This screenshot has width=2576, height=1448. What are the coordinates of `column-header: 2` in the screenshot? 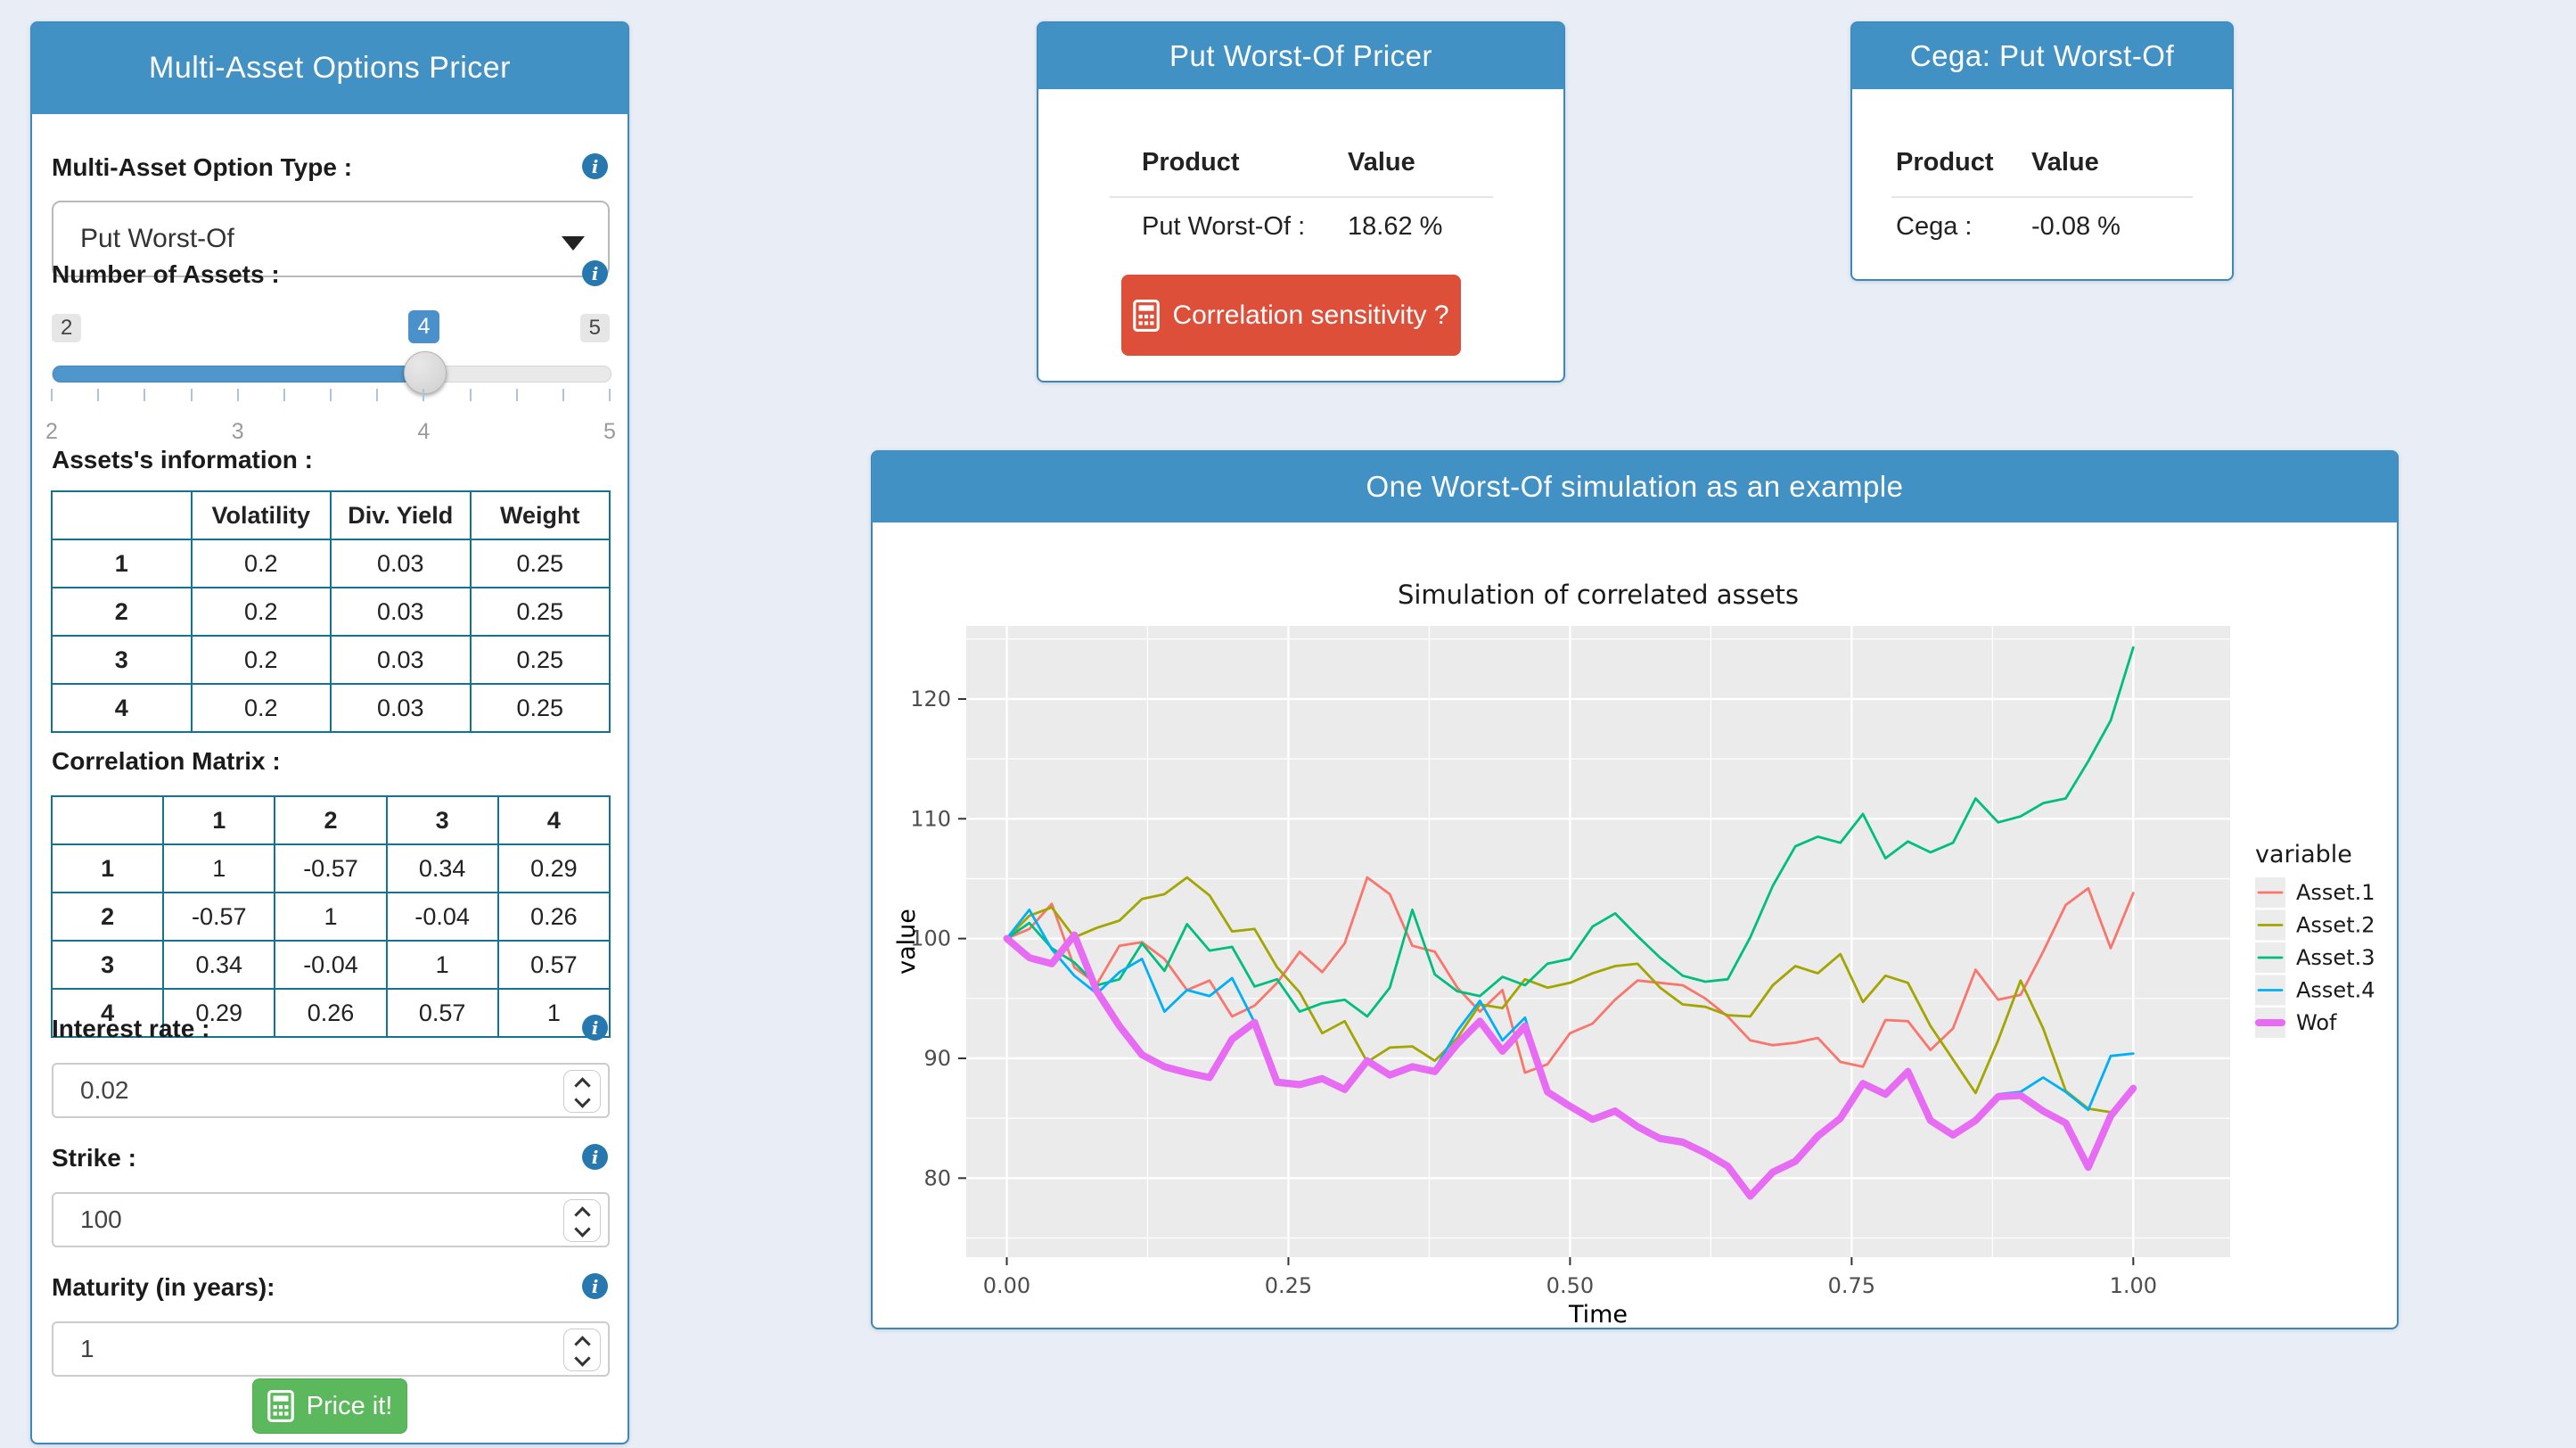 It's located at (331, 820).